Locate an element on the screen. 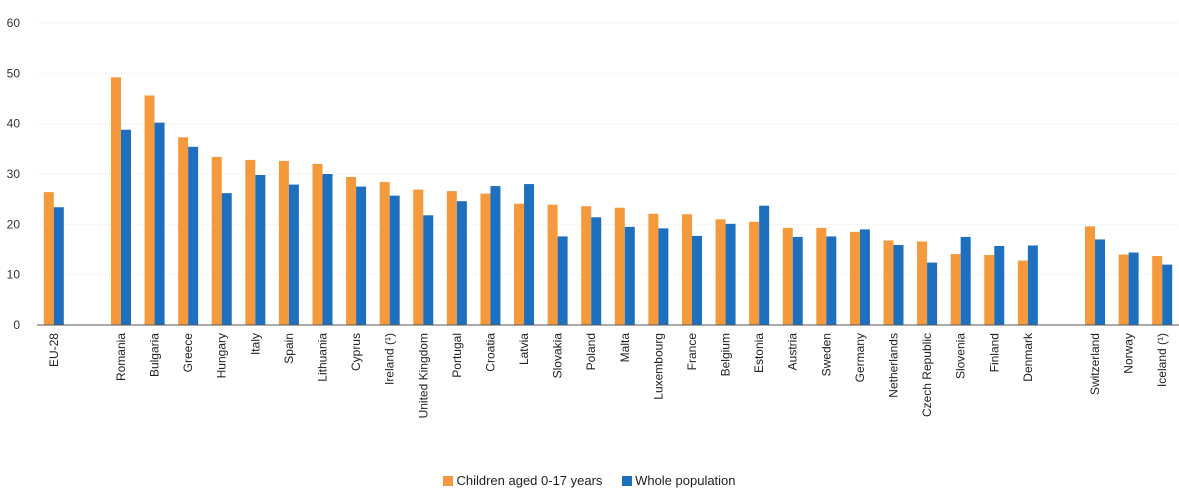  x-tick-label: Lithuania is located at coordinates (323, 357).